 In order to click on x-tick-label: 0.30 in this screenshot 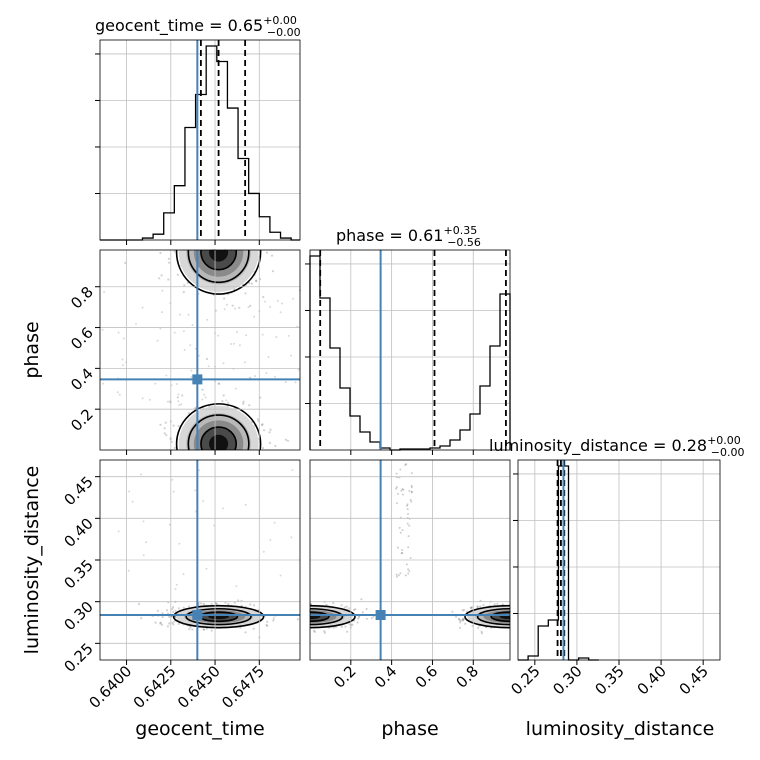, I will do `click(567, 680)`.